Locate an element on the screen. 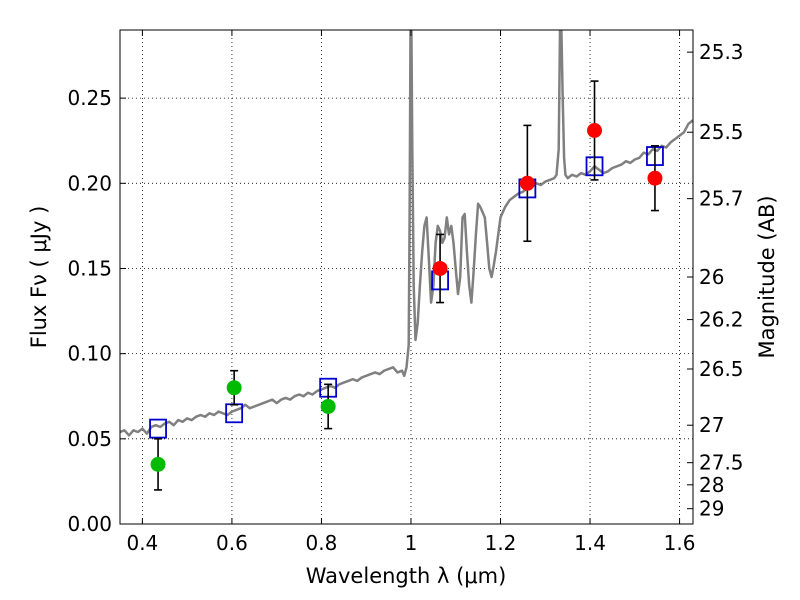 The height and width of the screenshot is (600, 800). x-tick-label: 0.8 is located at coordinates (322, 543).